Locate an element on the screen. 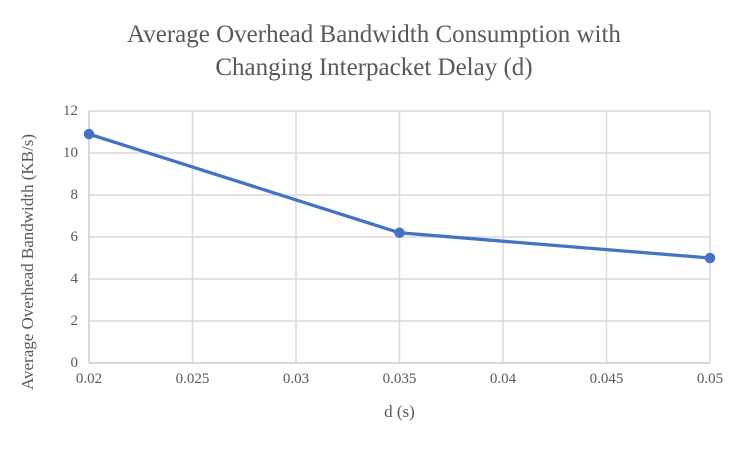  x-tick-label: 0.05 is located at coordinates (710, 379).